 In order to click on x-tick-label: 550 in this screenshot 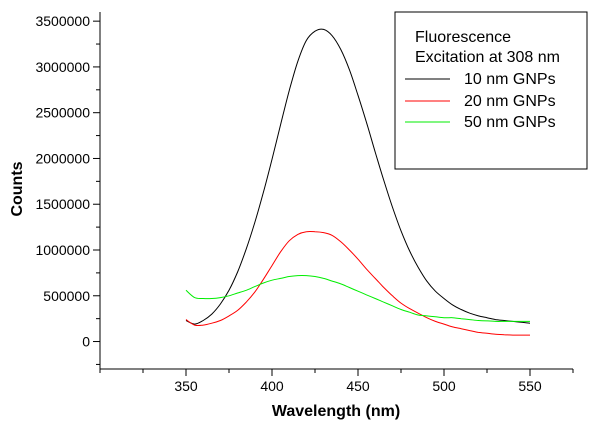, I will do `click(530, 386)`.